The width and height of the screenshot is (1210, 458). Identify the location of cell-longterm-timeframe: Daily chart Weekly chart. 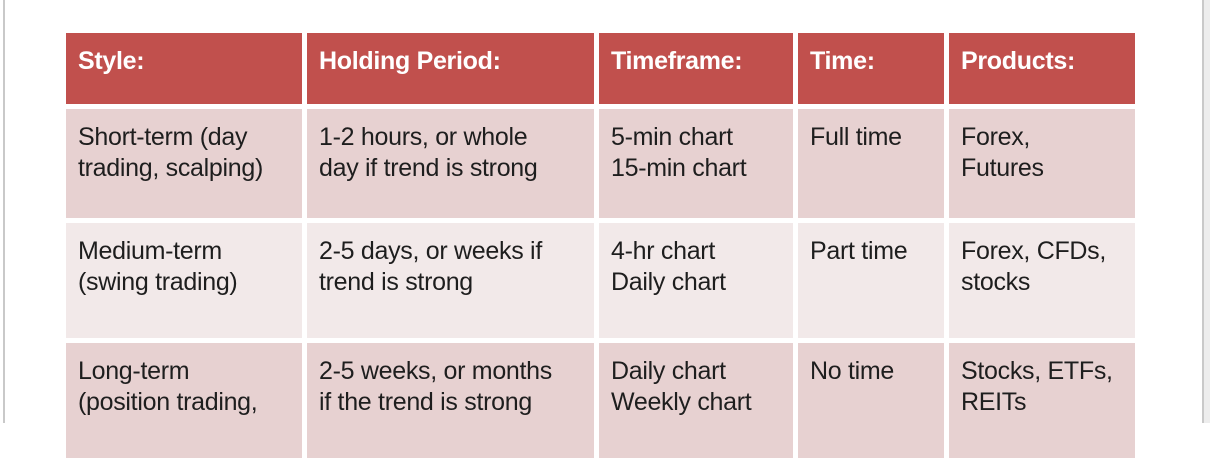
(696, 400).